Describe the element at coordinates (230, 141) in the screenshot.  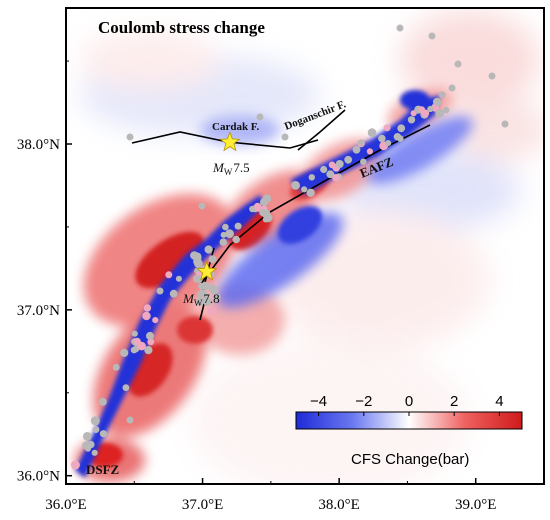
I see `epicenter-star-mw75` at that location.